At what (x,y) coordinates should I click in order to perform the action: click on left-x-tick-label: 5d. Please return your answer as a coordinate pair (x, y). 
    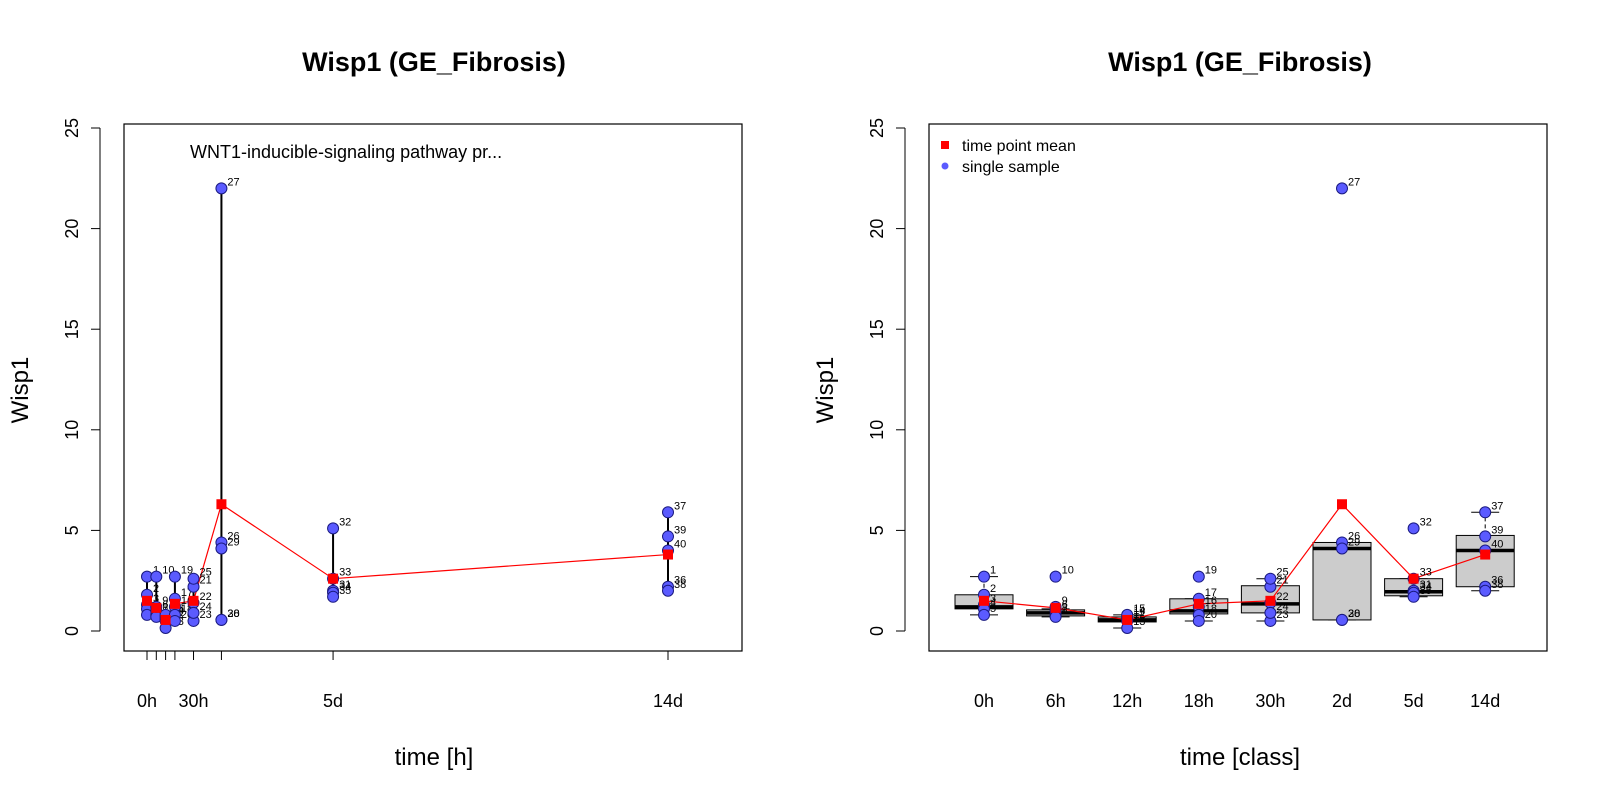
    Looking at the image, I should click on (333, 701).